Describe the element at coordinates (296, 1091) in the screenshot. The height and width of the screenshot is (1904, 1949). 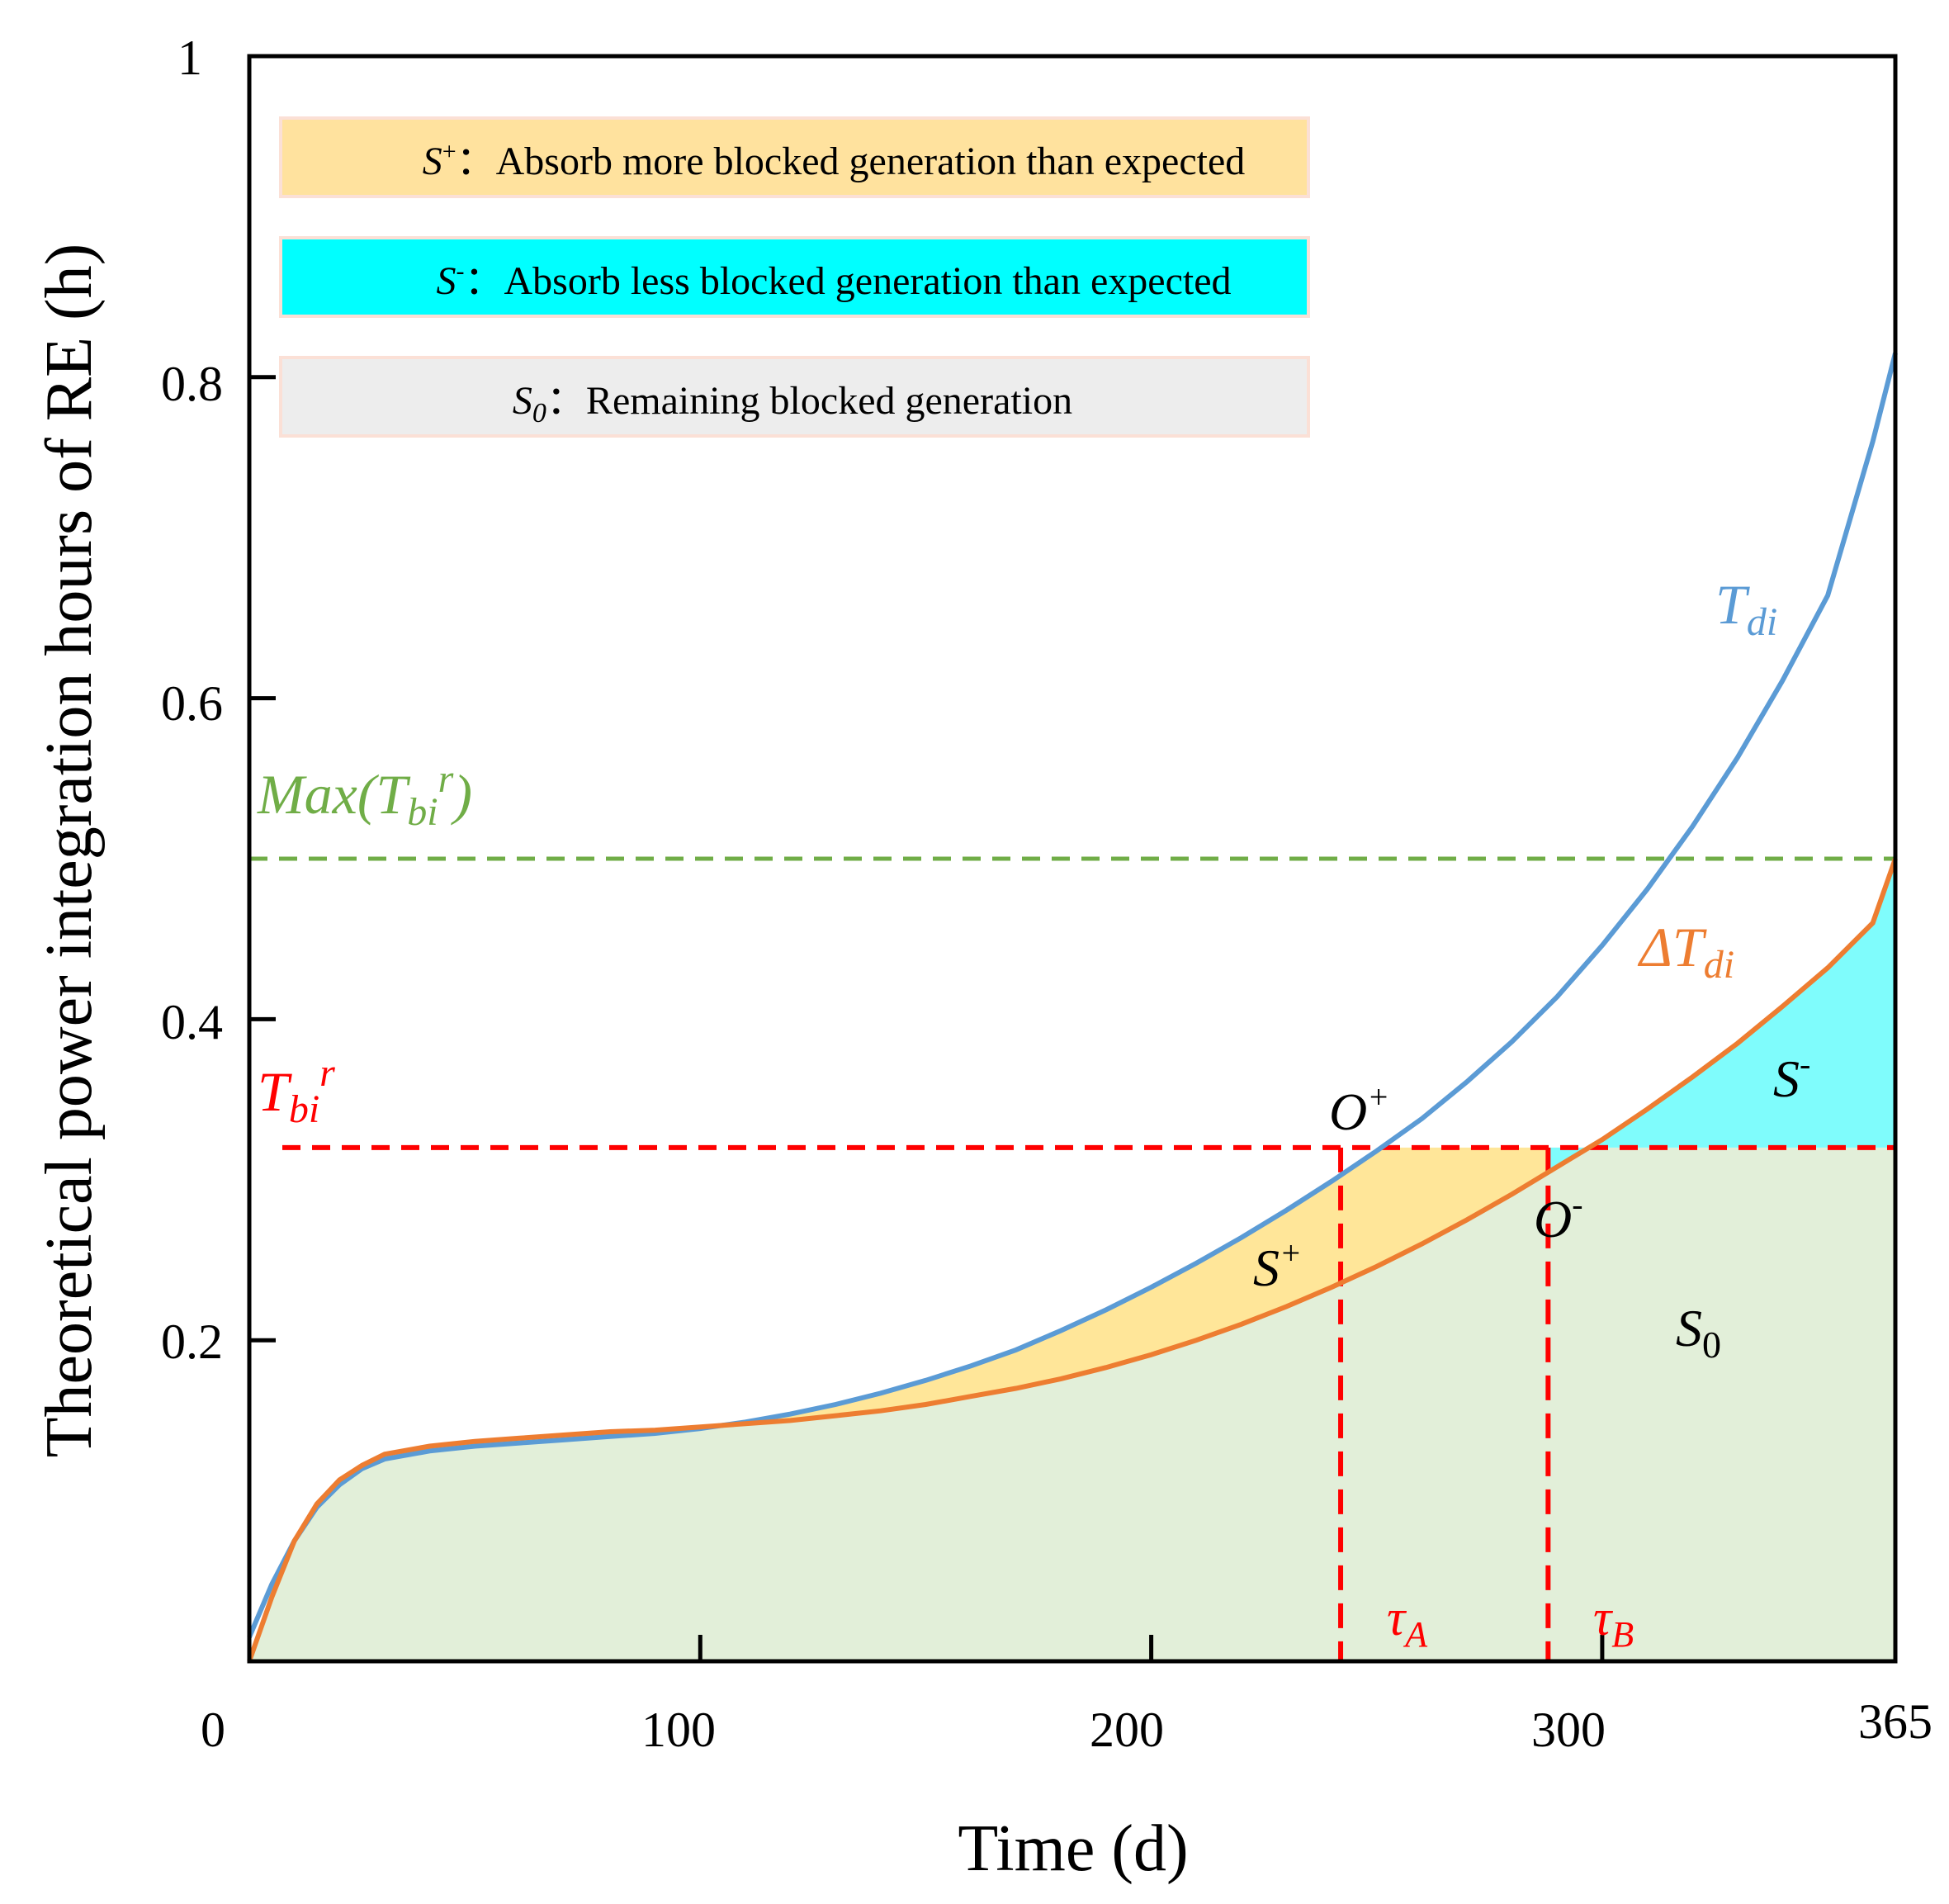
I see `tbr-label: Tbir` at that location.